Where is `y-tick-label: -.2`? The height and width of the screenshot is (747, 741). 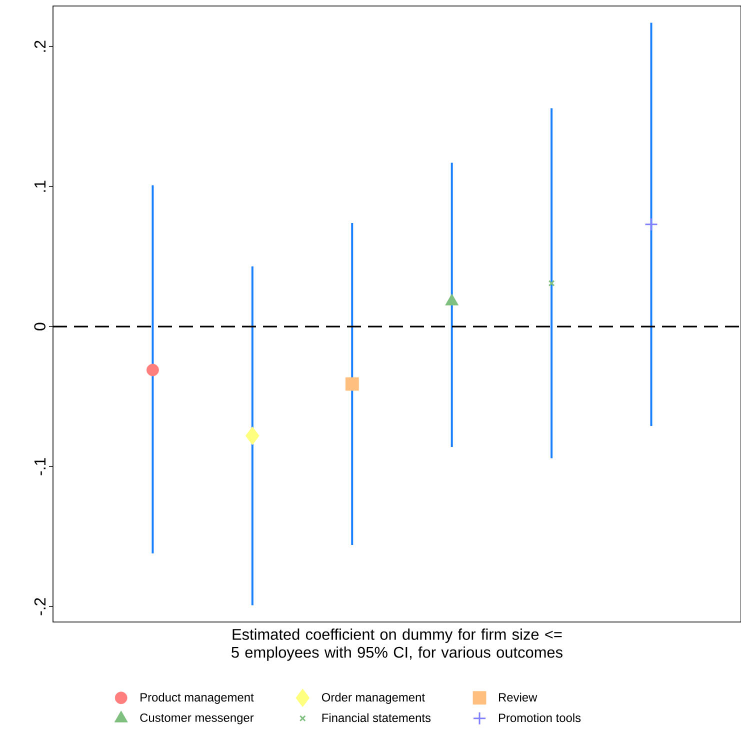 y-tick-label: -.2 is located at coordinates (40, 607).